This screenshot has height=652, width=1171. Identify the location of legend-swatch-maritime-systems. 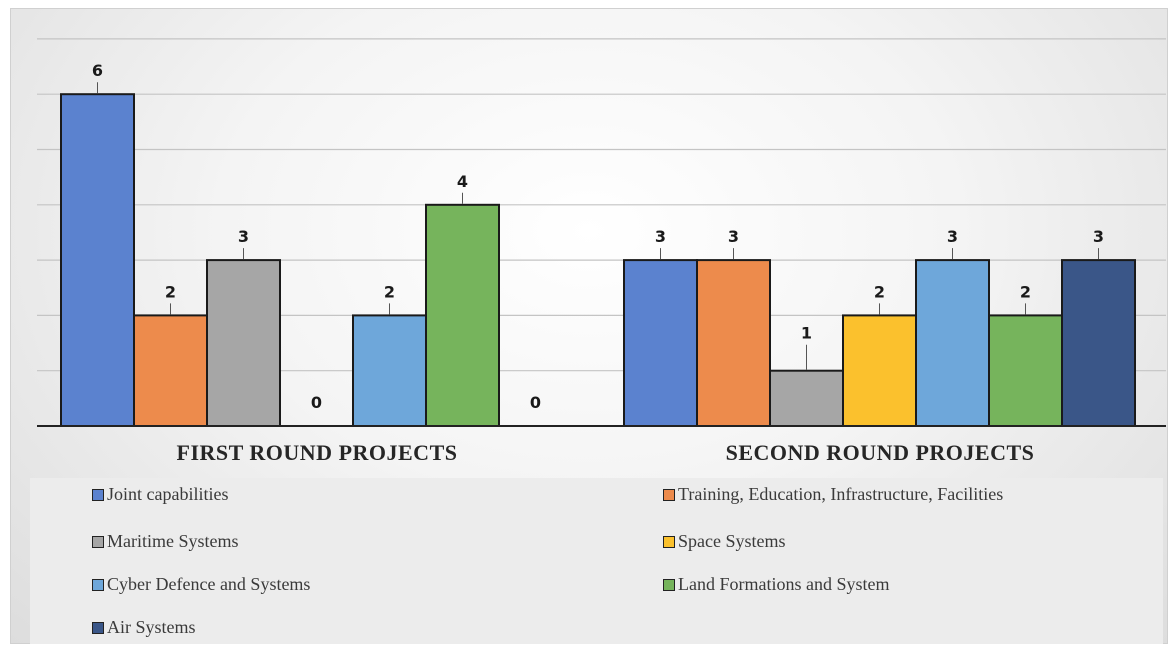
(98, 541).